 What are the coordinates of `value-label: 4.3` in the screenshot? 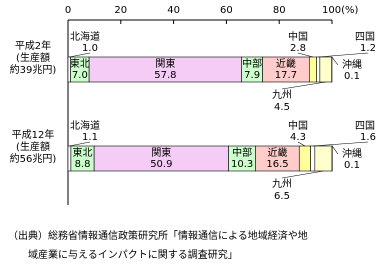 It's located at (298, 137).